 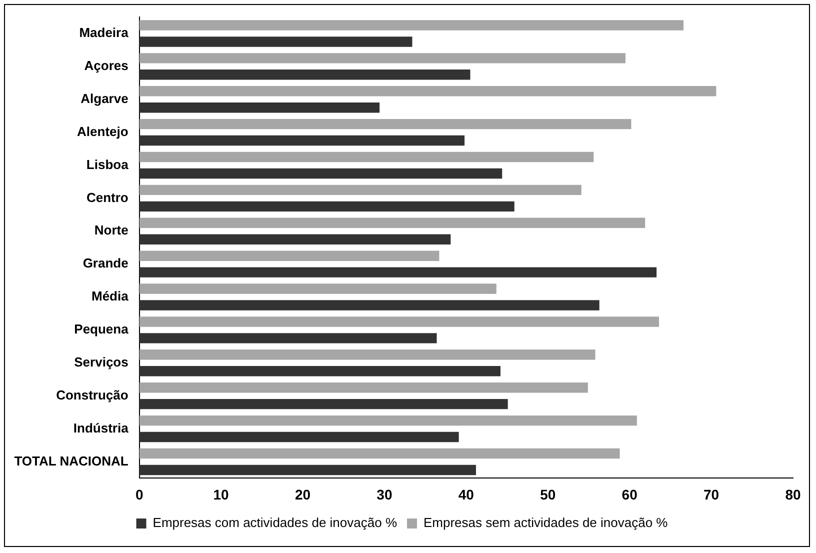 What do you see at coordinates (108, 164) in the screenshot?
I see `y-tick-label: Lisboa` at bounding box center [108, 164].